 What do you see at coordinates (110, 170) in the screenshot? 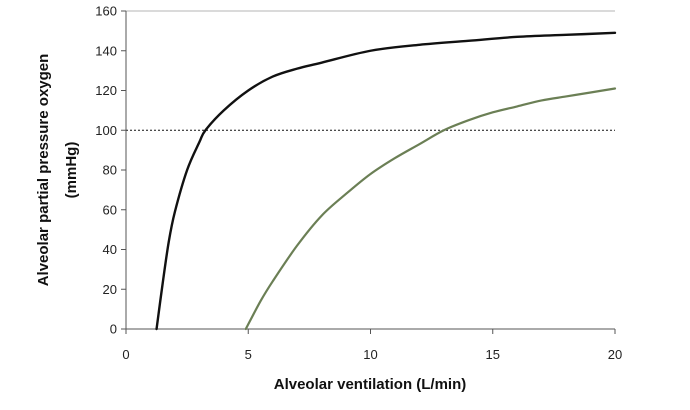
I see `y-tick-label: 80` at bounding box center [110, 170].